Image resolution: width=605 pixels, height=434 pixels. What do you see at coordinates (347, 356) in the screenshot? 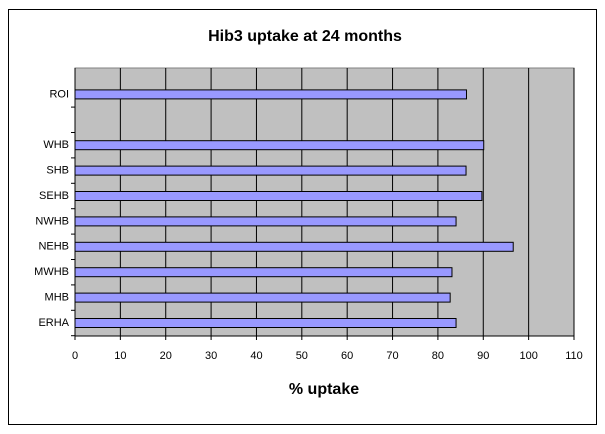
I see `x-tick-label: 60` at bounding box center [347, 356].